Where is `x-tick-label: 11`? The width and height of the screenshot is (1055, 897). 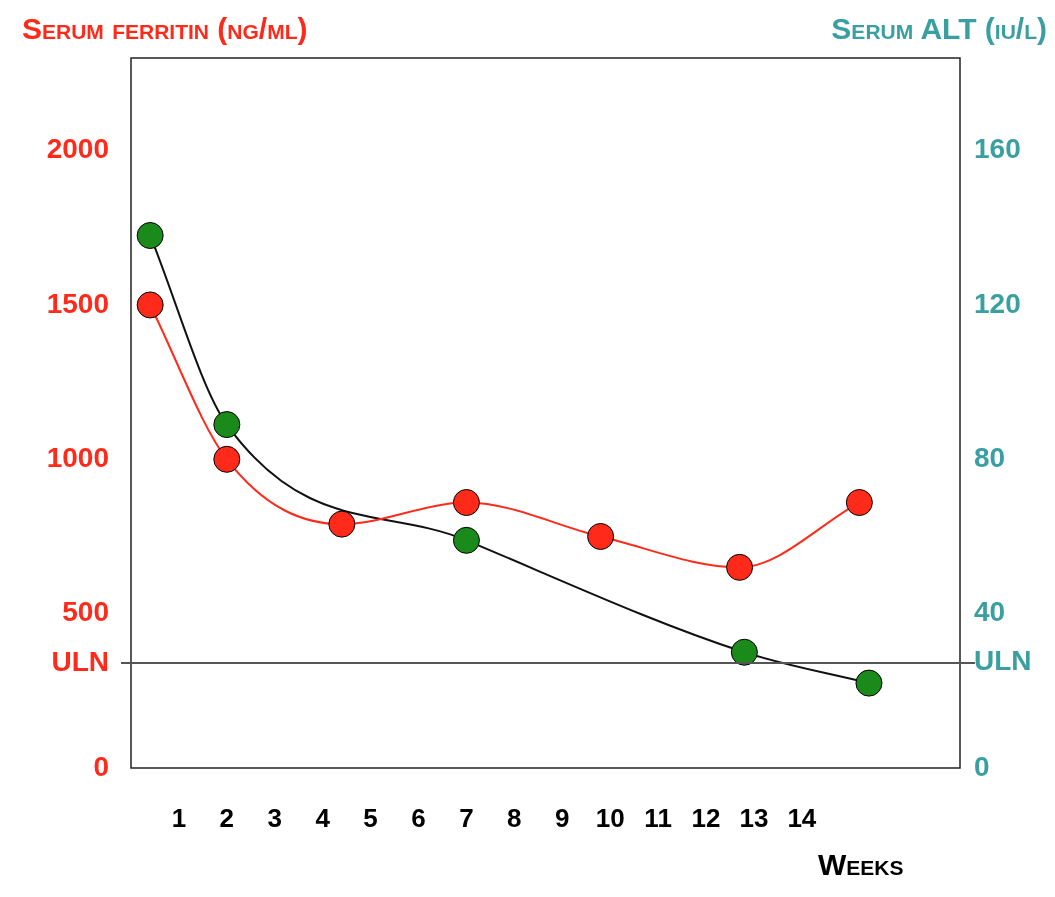 x-tick-label: 11 is located at coordinates (658, 817).